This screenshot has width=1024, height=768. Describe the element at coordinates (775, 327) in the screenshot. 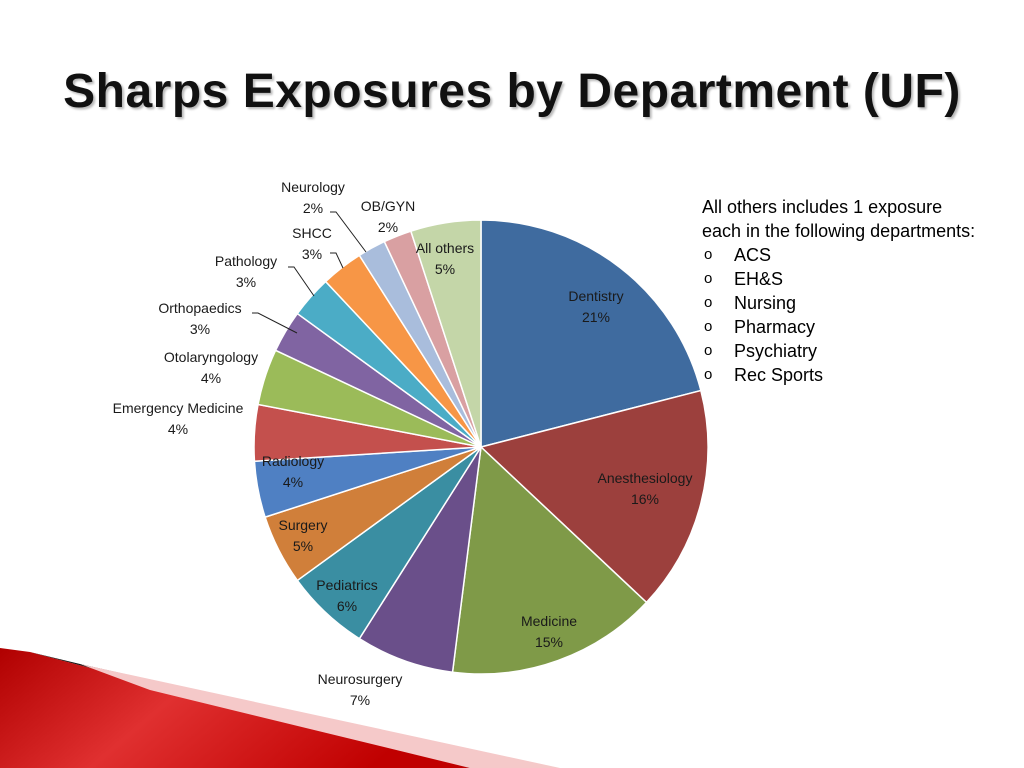

I see `list-item-label: Pharmacy` at that location.